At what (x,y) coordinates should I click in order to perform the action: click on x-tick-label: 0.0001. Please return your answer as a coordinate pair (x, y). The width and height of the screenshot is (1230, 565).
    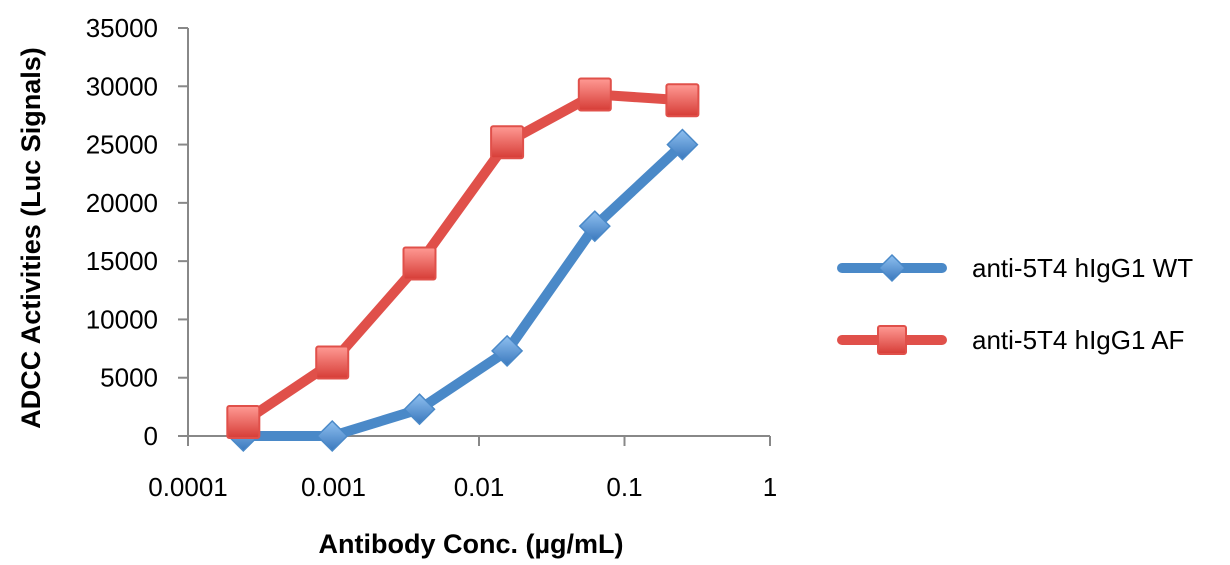
    Looking at the image, I should click on (188, 487).